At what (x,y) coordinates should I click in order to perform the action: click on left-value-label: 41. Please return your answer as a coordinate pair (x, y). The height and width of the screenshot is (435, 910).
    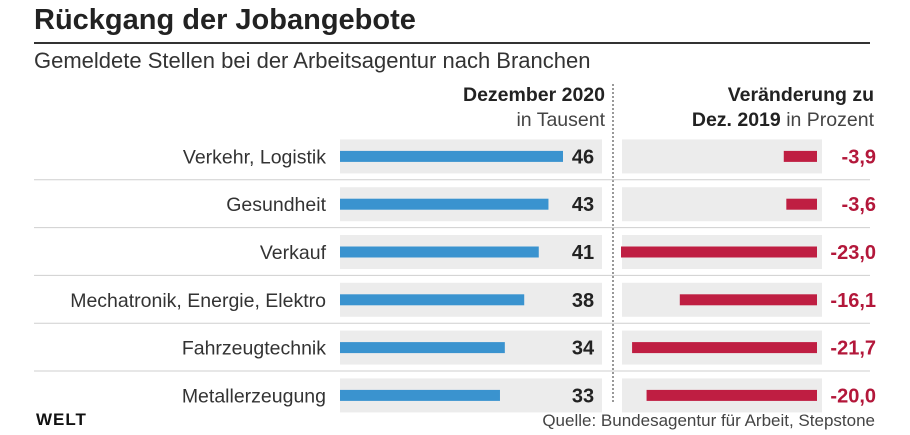
    Looking at the image, I should click on (583, 253).